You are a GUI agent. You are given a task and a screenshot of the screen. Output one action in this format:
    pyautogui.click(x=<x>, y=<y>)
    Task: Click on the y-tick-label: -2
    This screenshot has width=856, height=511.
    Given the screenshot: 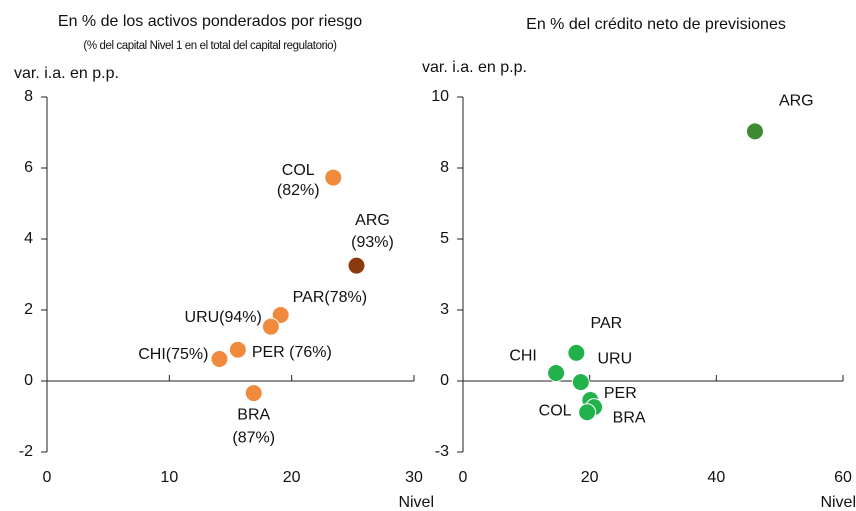 What is the action you would take?
    pyautogui.click(x=26, y=451)
    